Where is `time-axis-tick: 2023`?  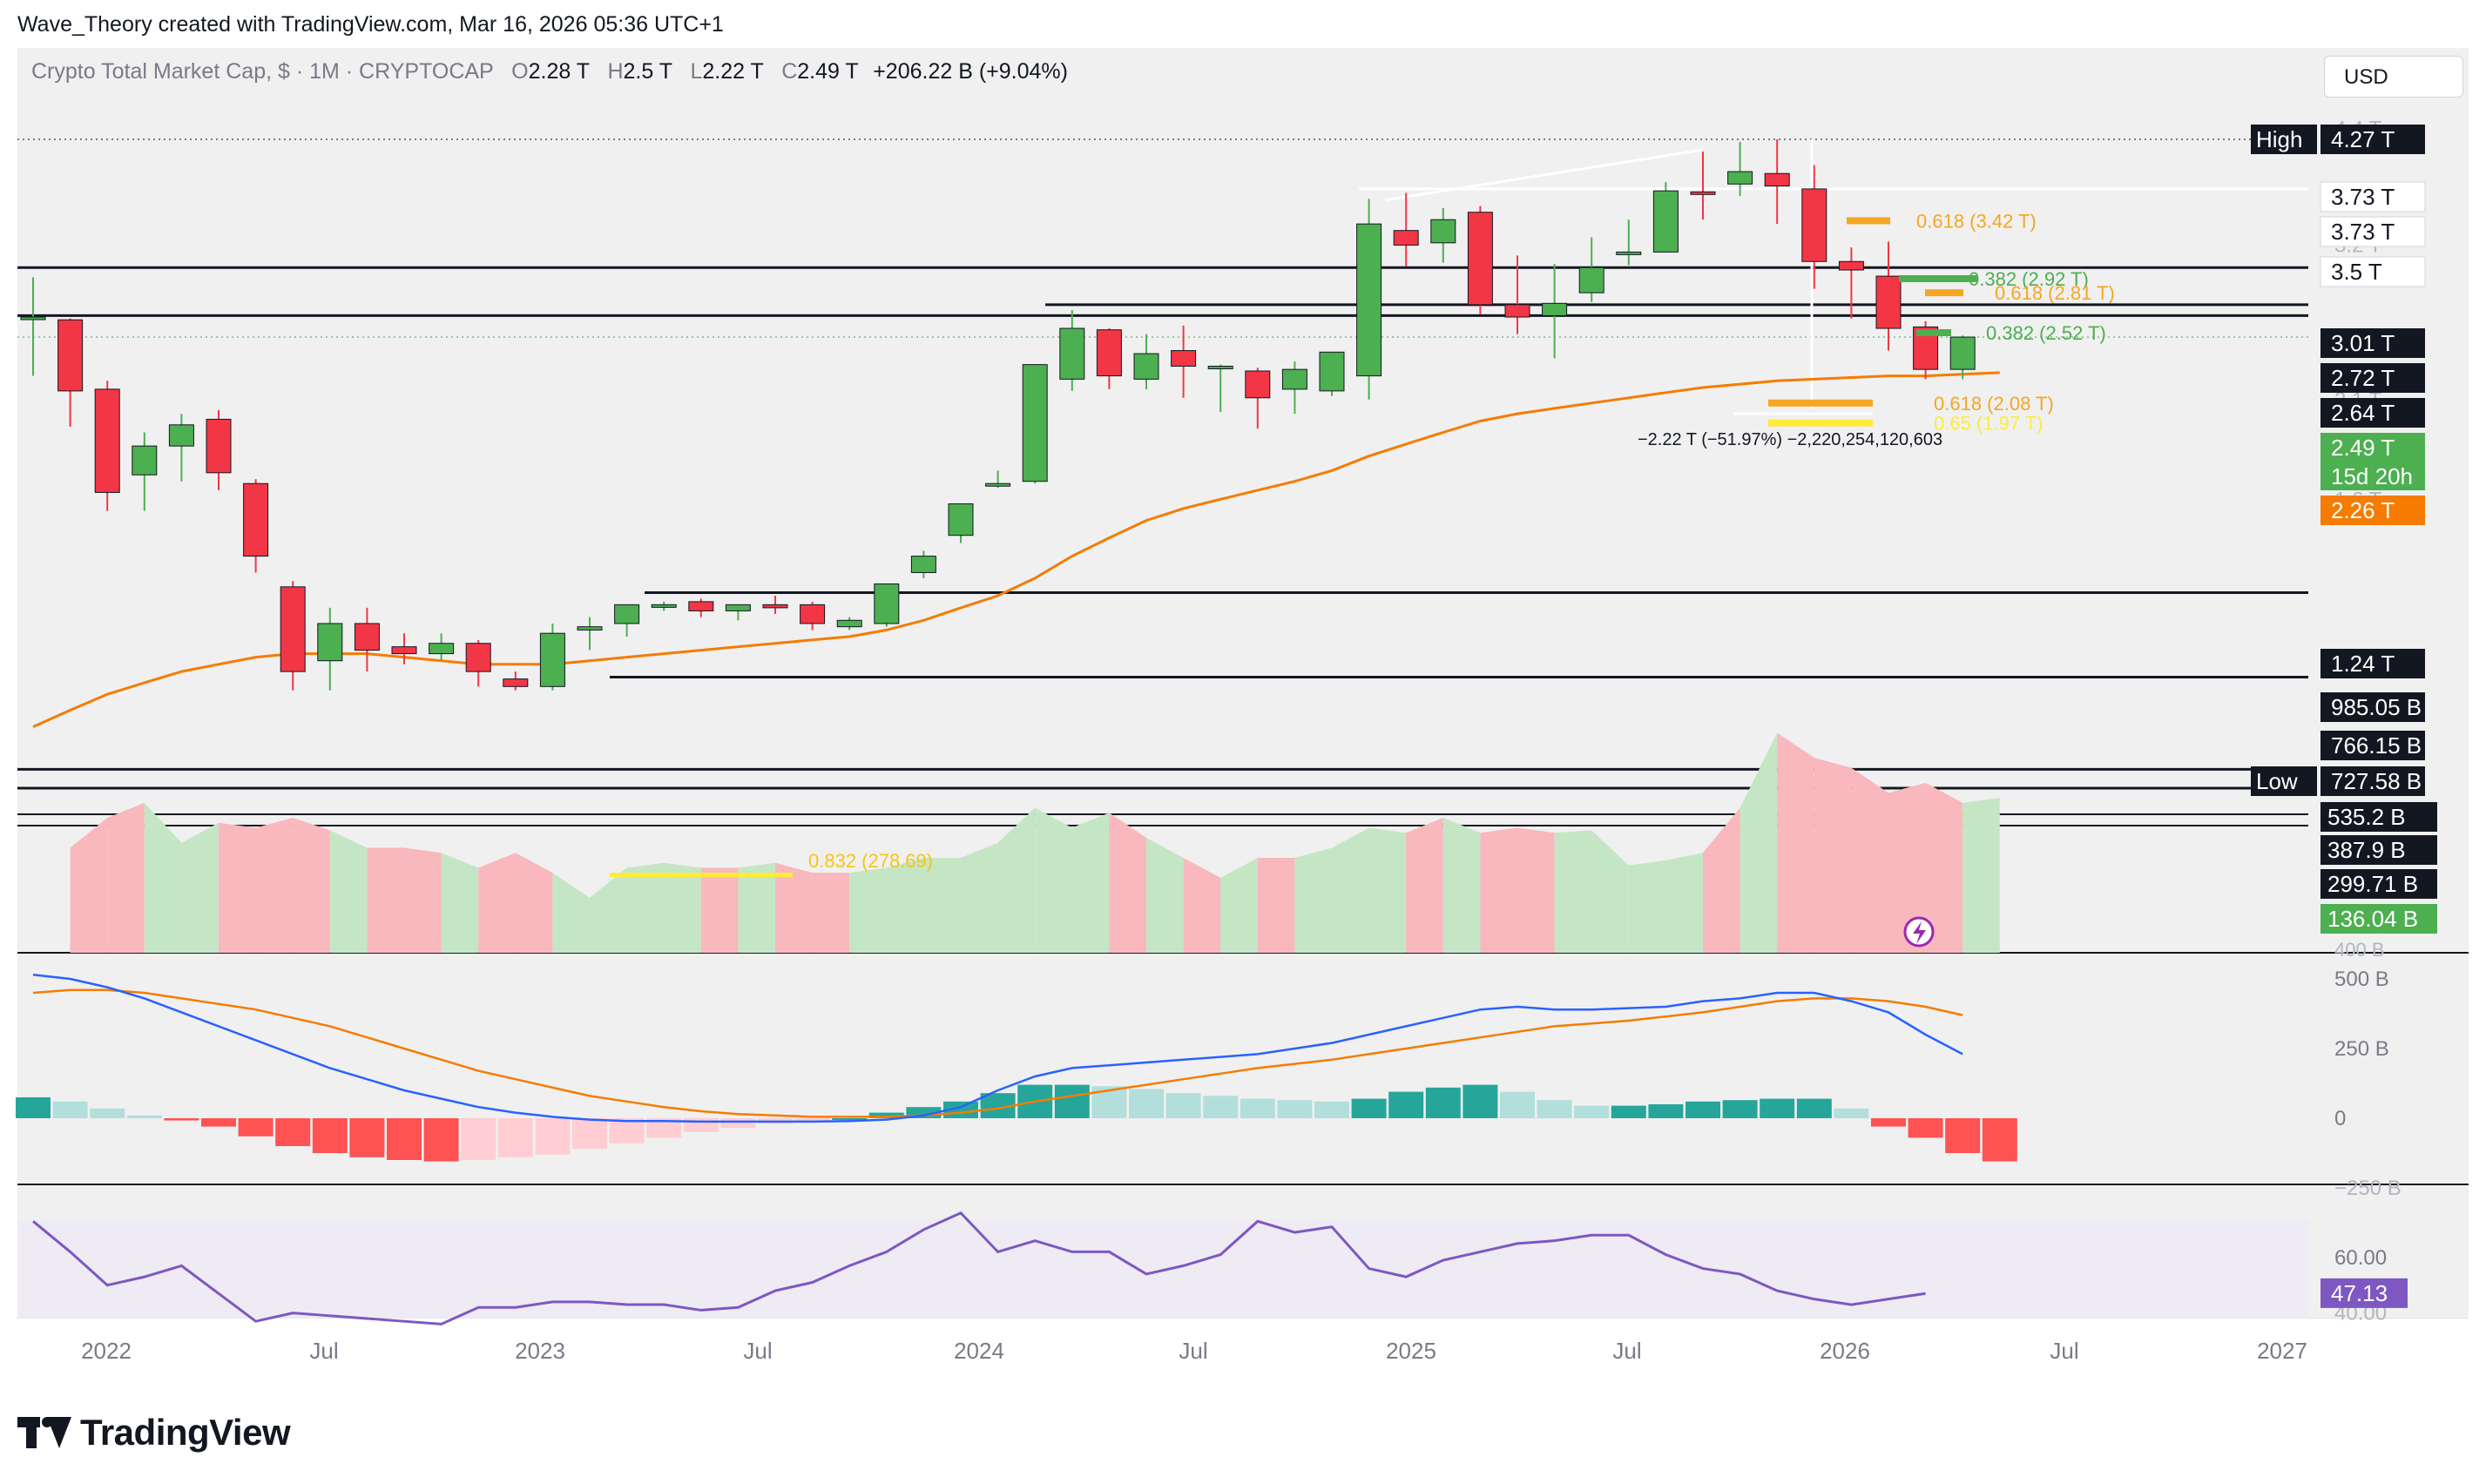
time-axis-tick: 2023 is located at coordinates (540, 1351).